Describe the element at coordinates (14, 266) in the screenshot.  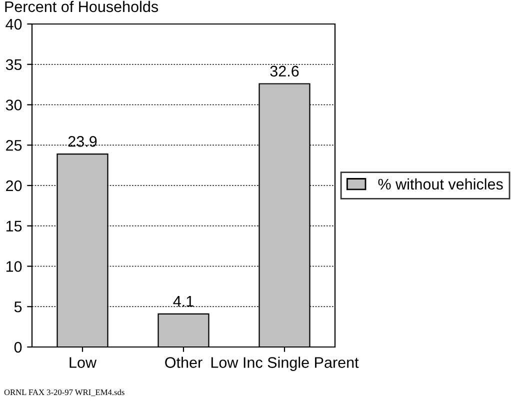
I see `y-tick-label: 10` at that location.